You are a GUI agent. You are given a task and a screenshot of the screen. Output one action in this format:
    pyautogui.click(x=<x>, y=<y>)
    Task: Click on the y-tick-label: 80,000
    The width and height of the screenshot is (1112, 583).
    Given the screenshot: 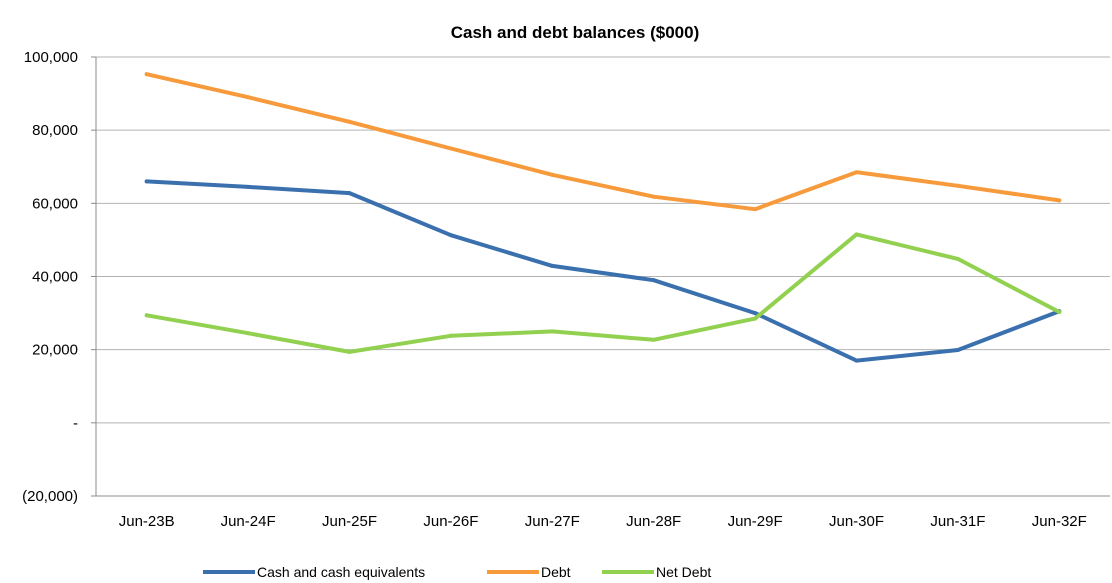 What is the action you would take?
    pyautogui.click(x=55, y=130)
    